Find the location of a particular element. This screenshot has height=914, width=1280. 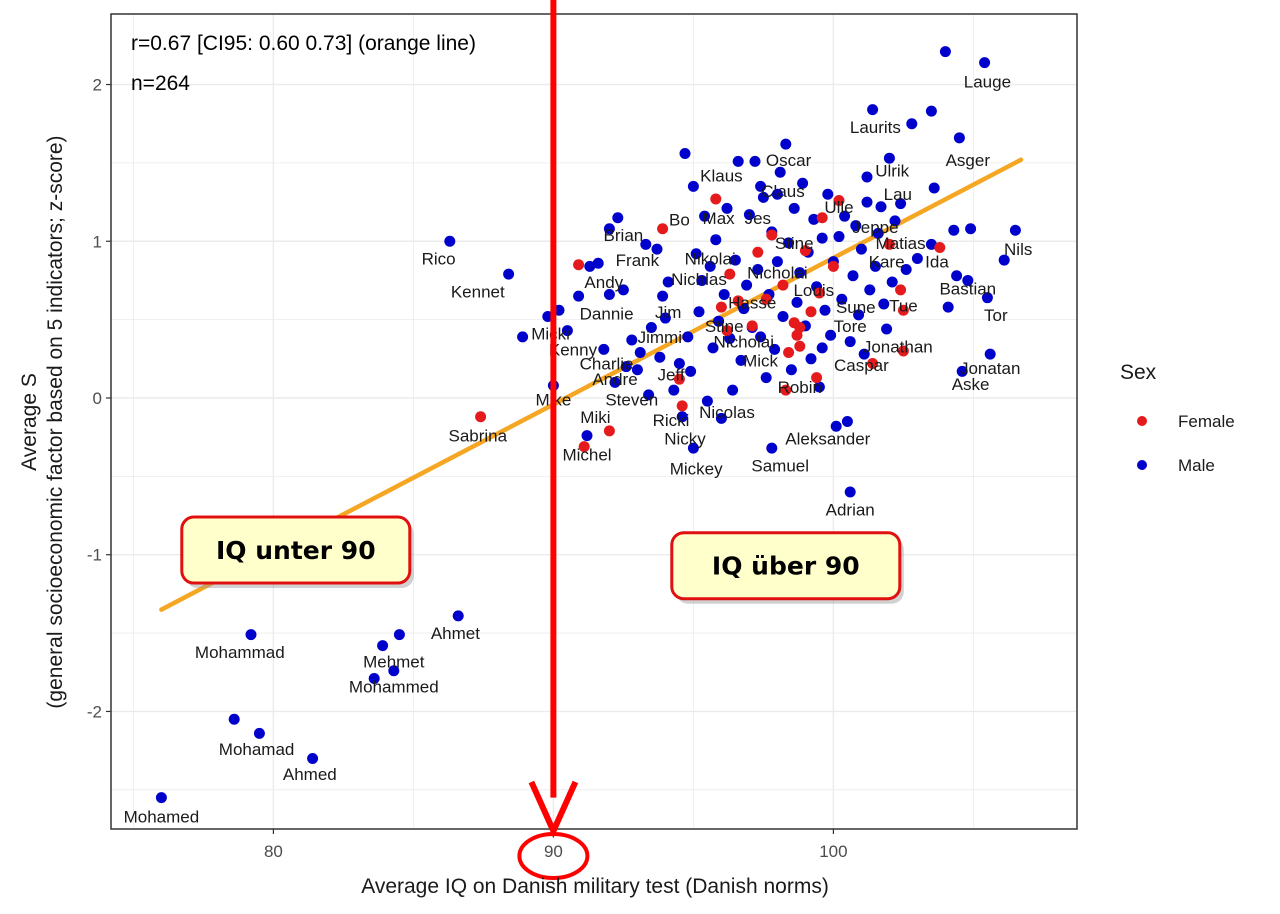

point-label: Charlie is located at coordinates (607, 364).